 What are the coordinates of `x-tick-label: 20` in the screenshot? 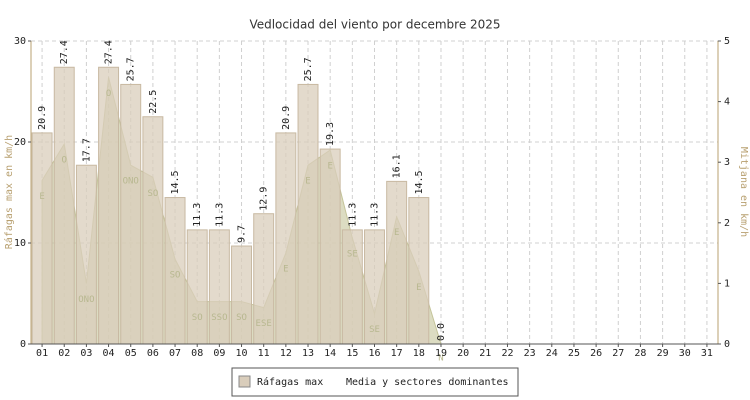 It's located at (463, 353).